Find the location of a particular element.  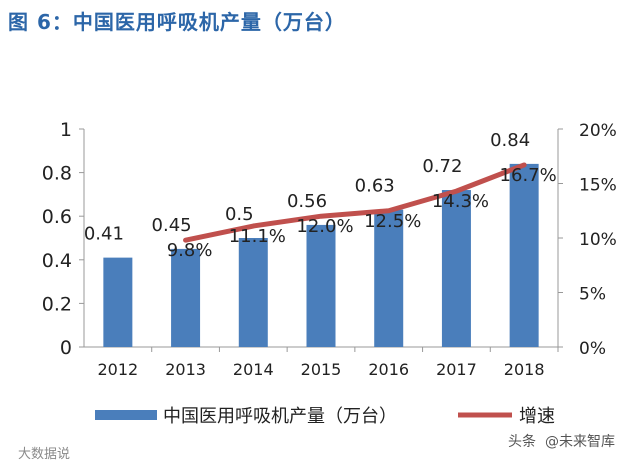

chart-title: 图 6：中国医用呼吸机产量（万台） is located at coordinates (177, 22).